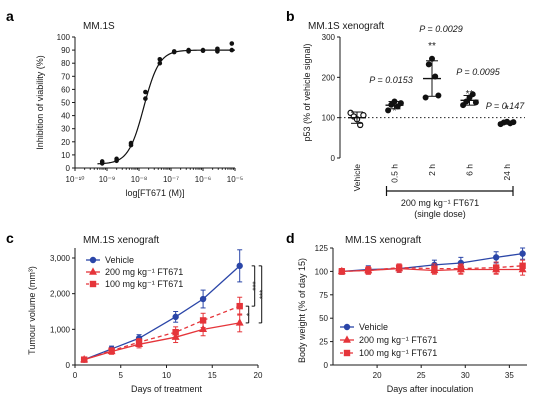 Image resolution: width=554 pixels, height=405 pixels. I want to click on panel-c-y-label: Tumour volume (mm³), so click(32, 310).